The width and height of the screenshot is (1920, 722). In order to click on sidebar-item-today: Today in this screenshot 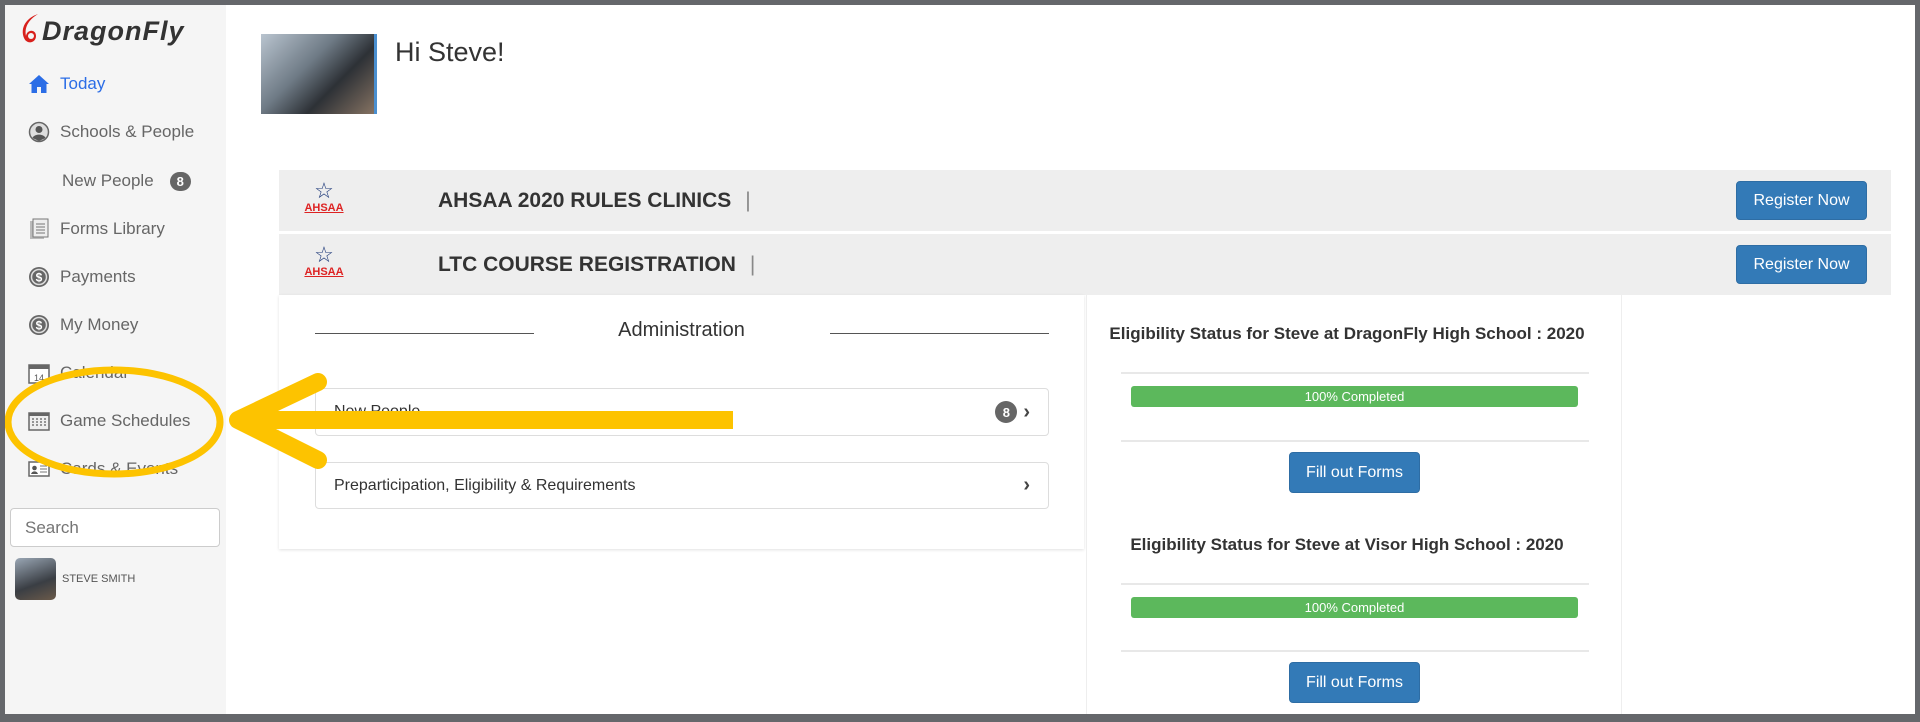, I will do `click(66, 84)`.